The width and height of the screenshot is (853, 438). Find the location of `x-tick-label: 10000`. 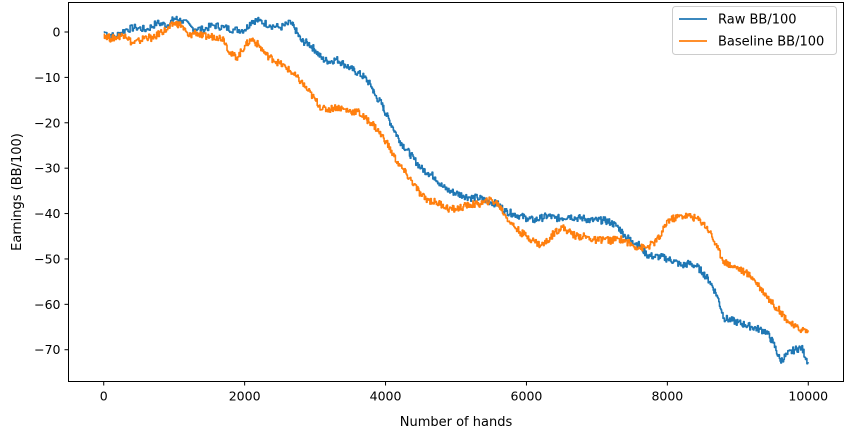

x-tick-label: 10000 is located at coordinates (808, 396).